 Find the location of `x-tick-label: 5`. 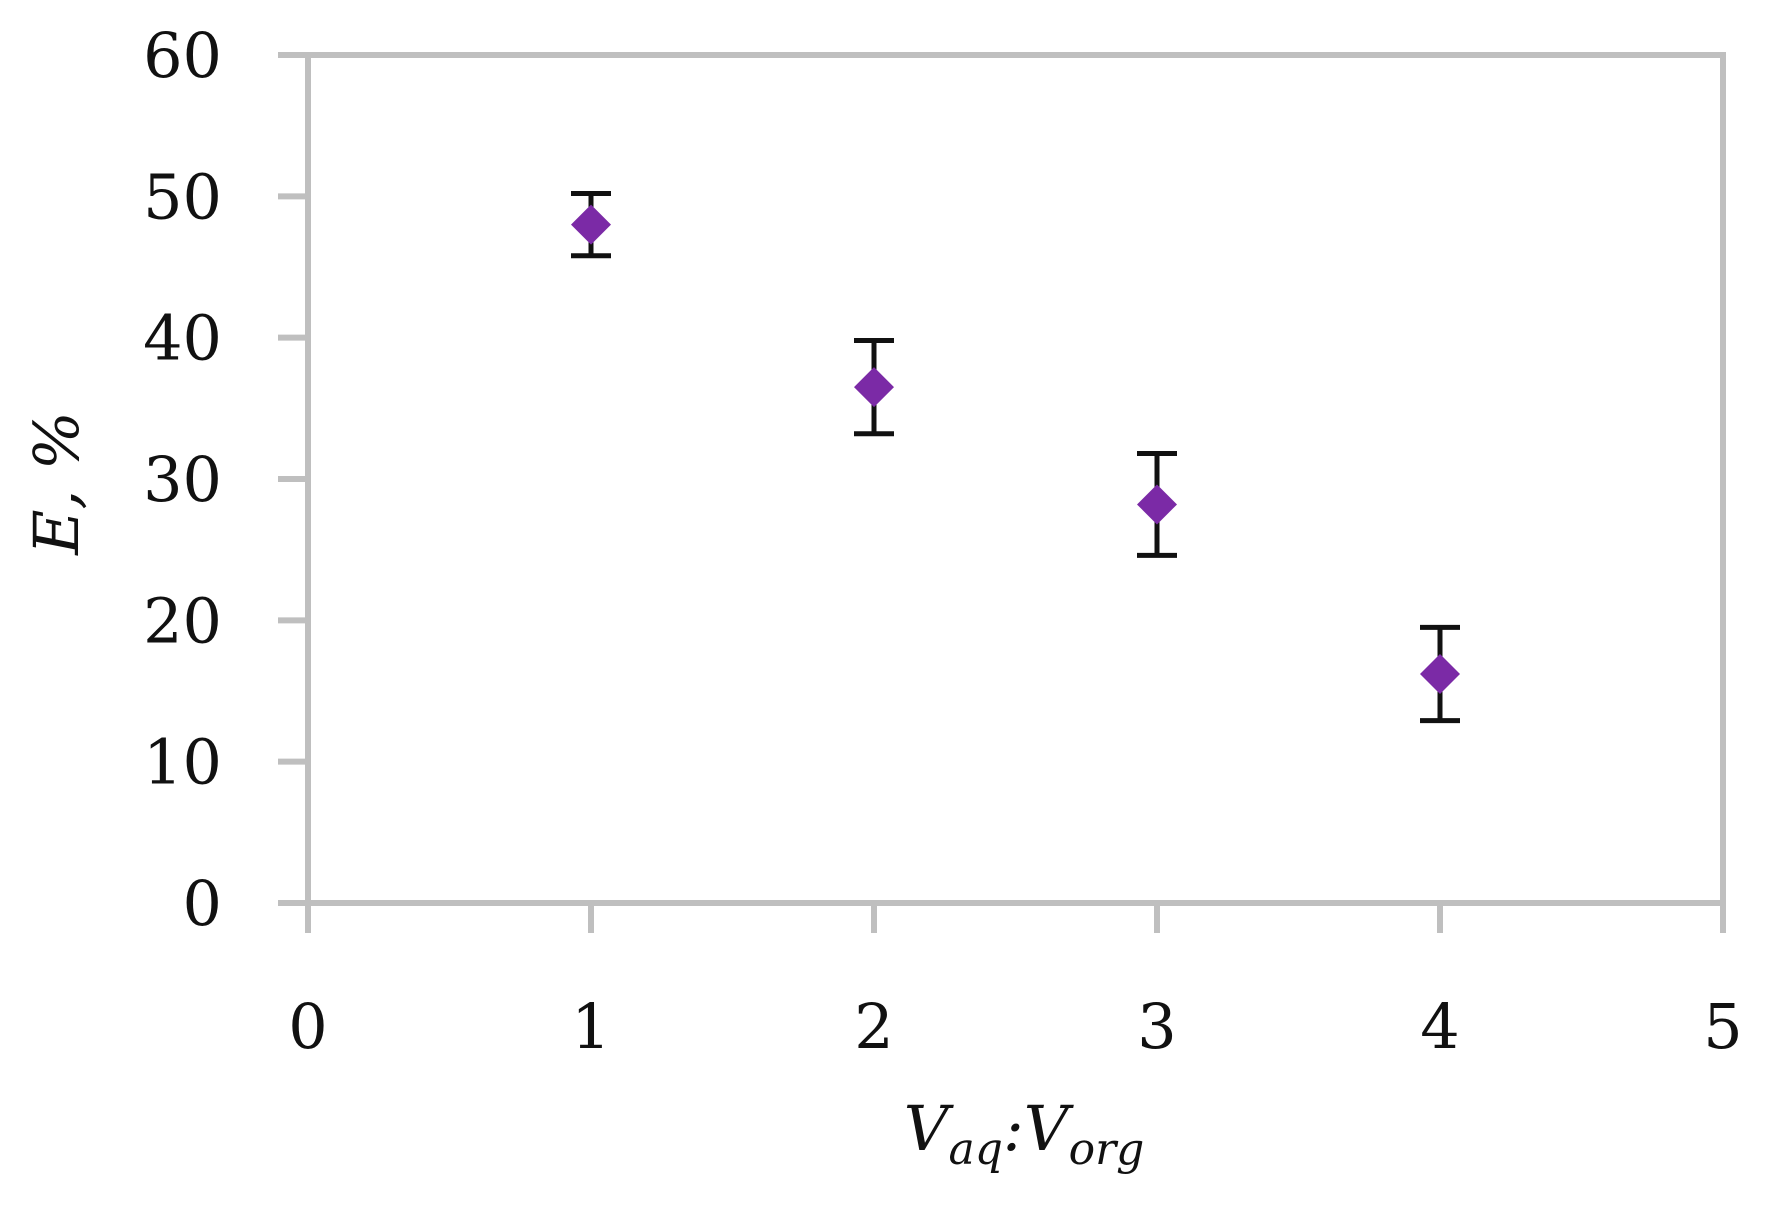

x-tick-label: 5 is located at coordinates (1722, 1026).